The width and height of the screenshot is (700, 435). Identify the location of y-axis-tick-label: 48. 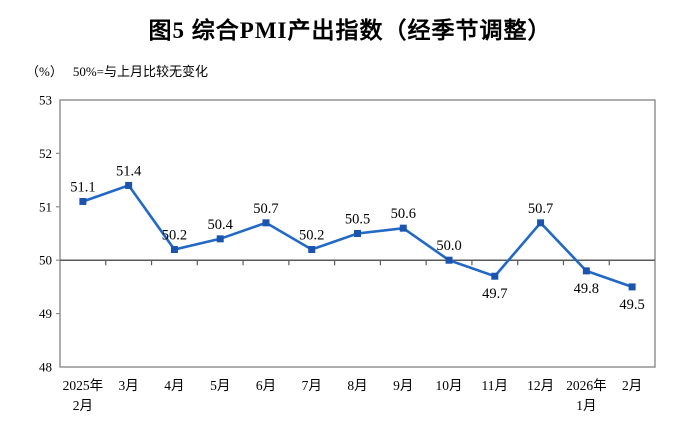
(45, 367).